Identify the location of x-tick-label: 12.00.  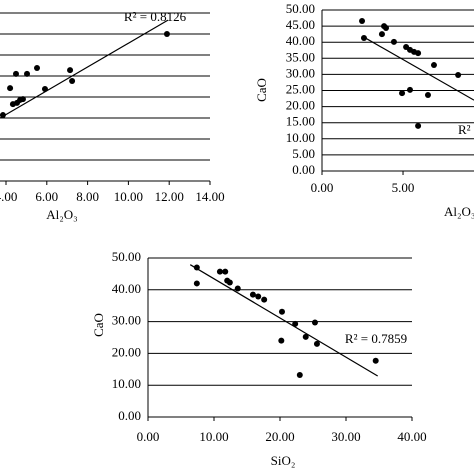
(169, 196).